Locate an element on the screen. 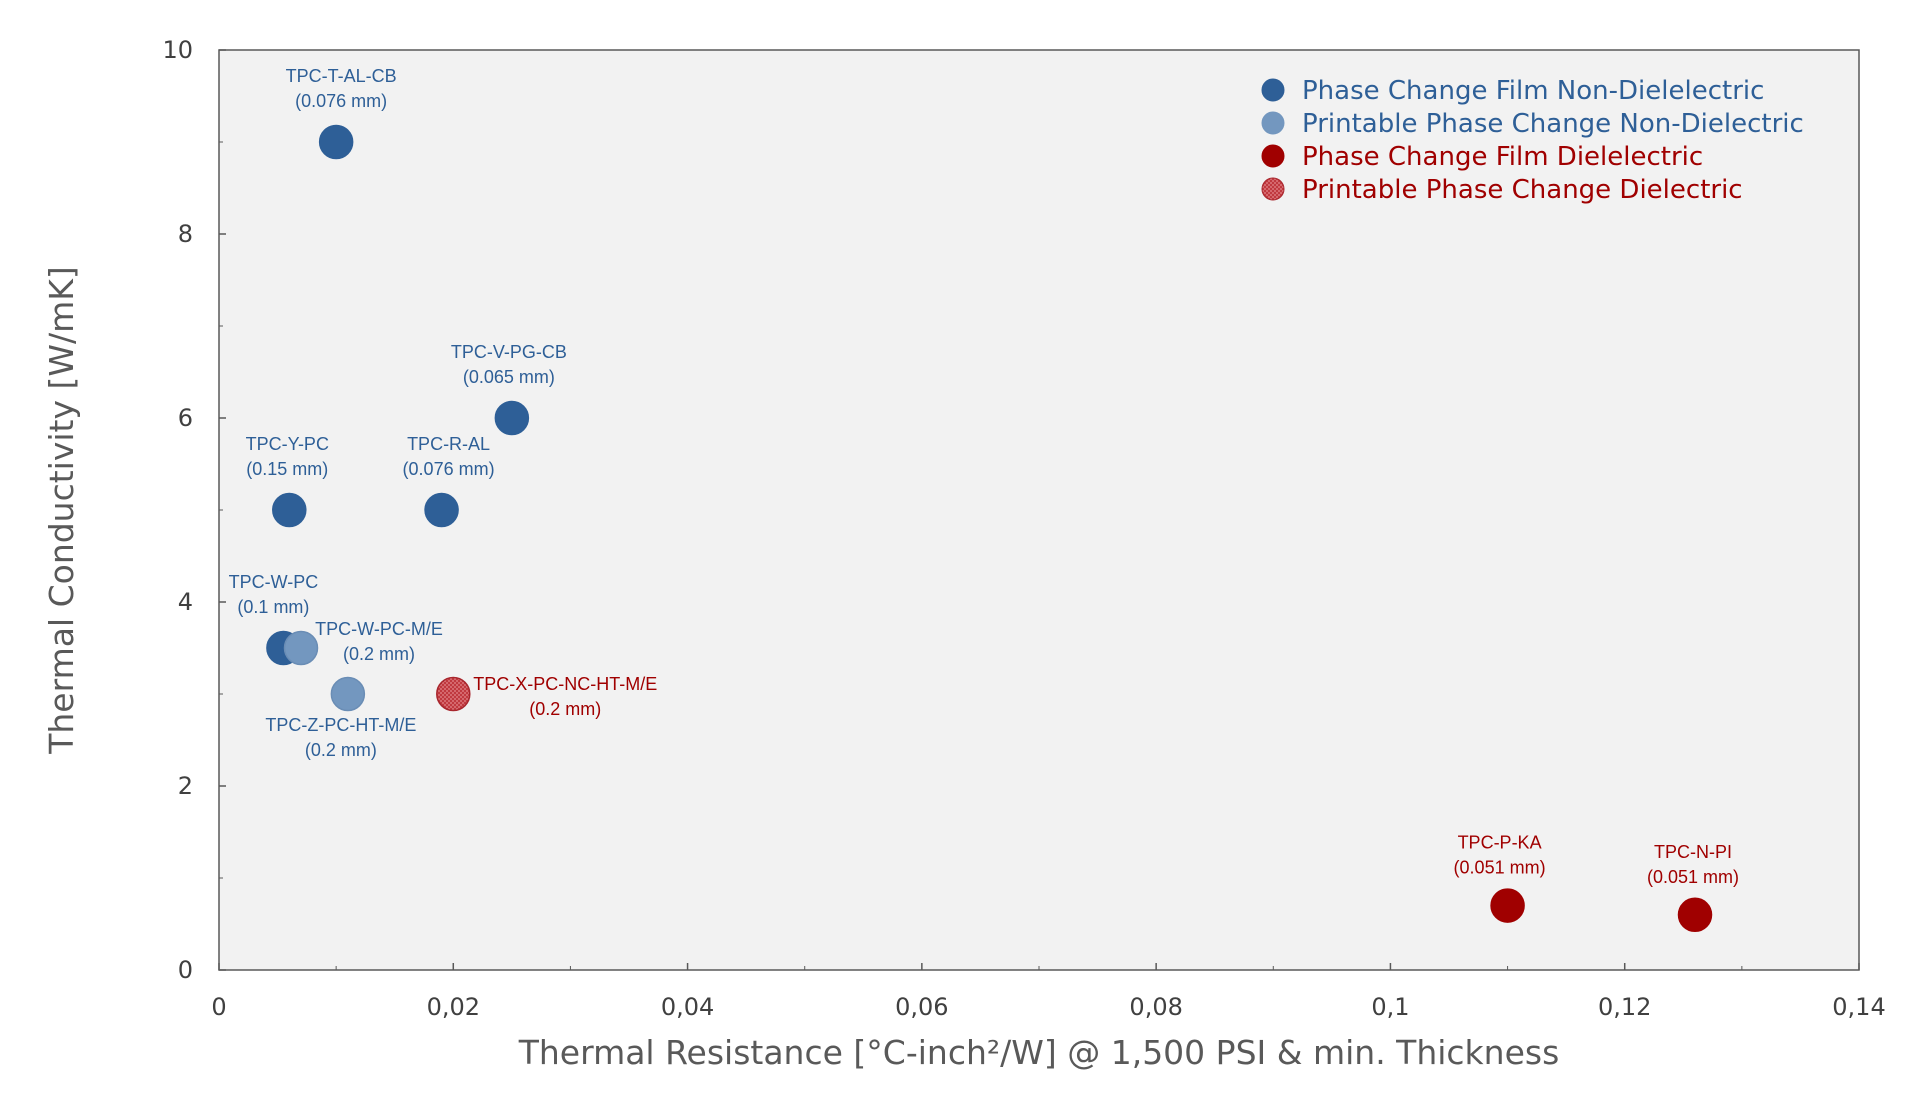 The image size is (1920, 1099). x-tick-label: 0 is located at coordinates (218, 1007).